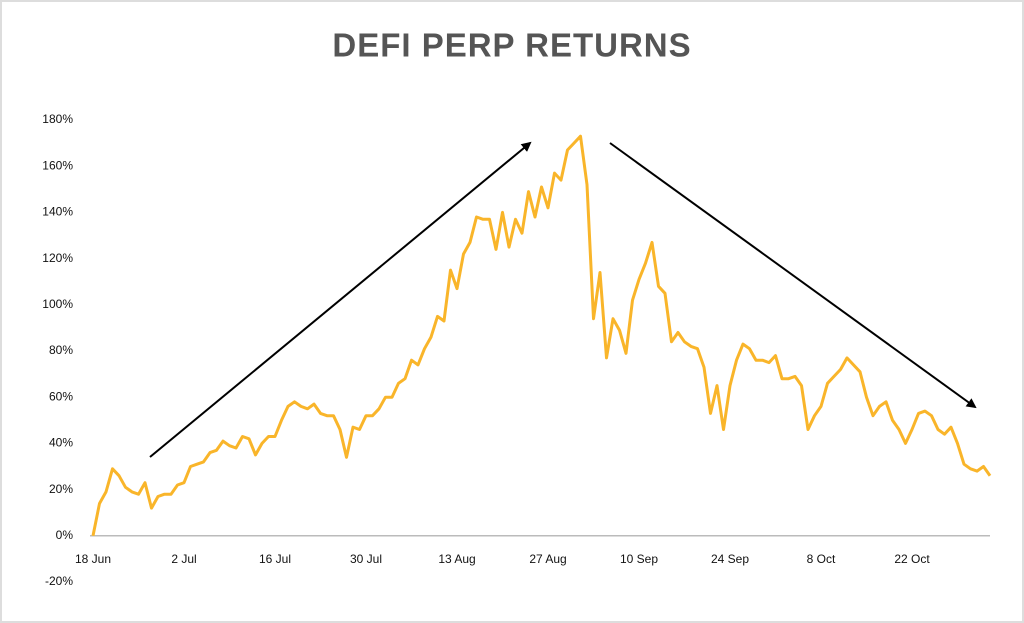  Describe the element at coordinates (183, 559) in the screenshot. I see `x-tick-label: 2 Jul` at that location.